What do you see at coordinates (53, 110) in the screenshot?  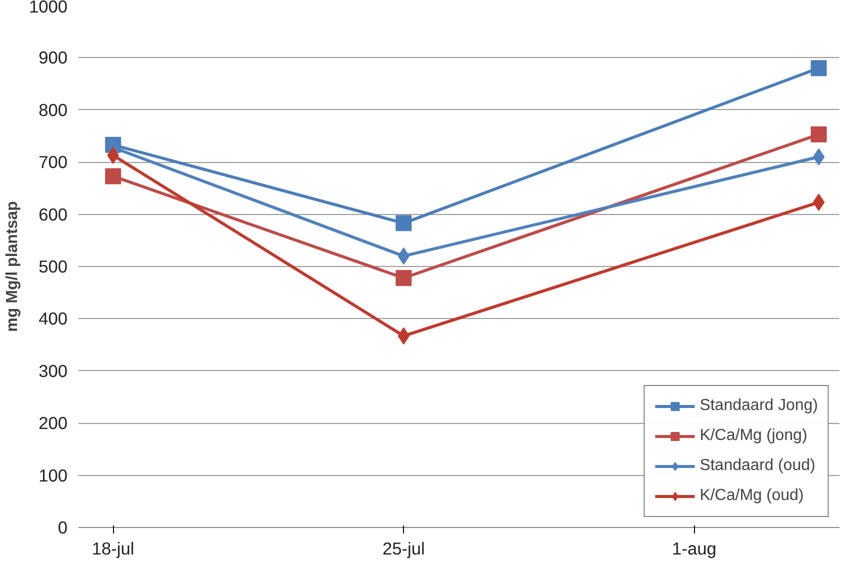 I see `y-tick-label: 800` at bounding box center [53, 110].